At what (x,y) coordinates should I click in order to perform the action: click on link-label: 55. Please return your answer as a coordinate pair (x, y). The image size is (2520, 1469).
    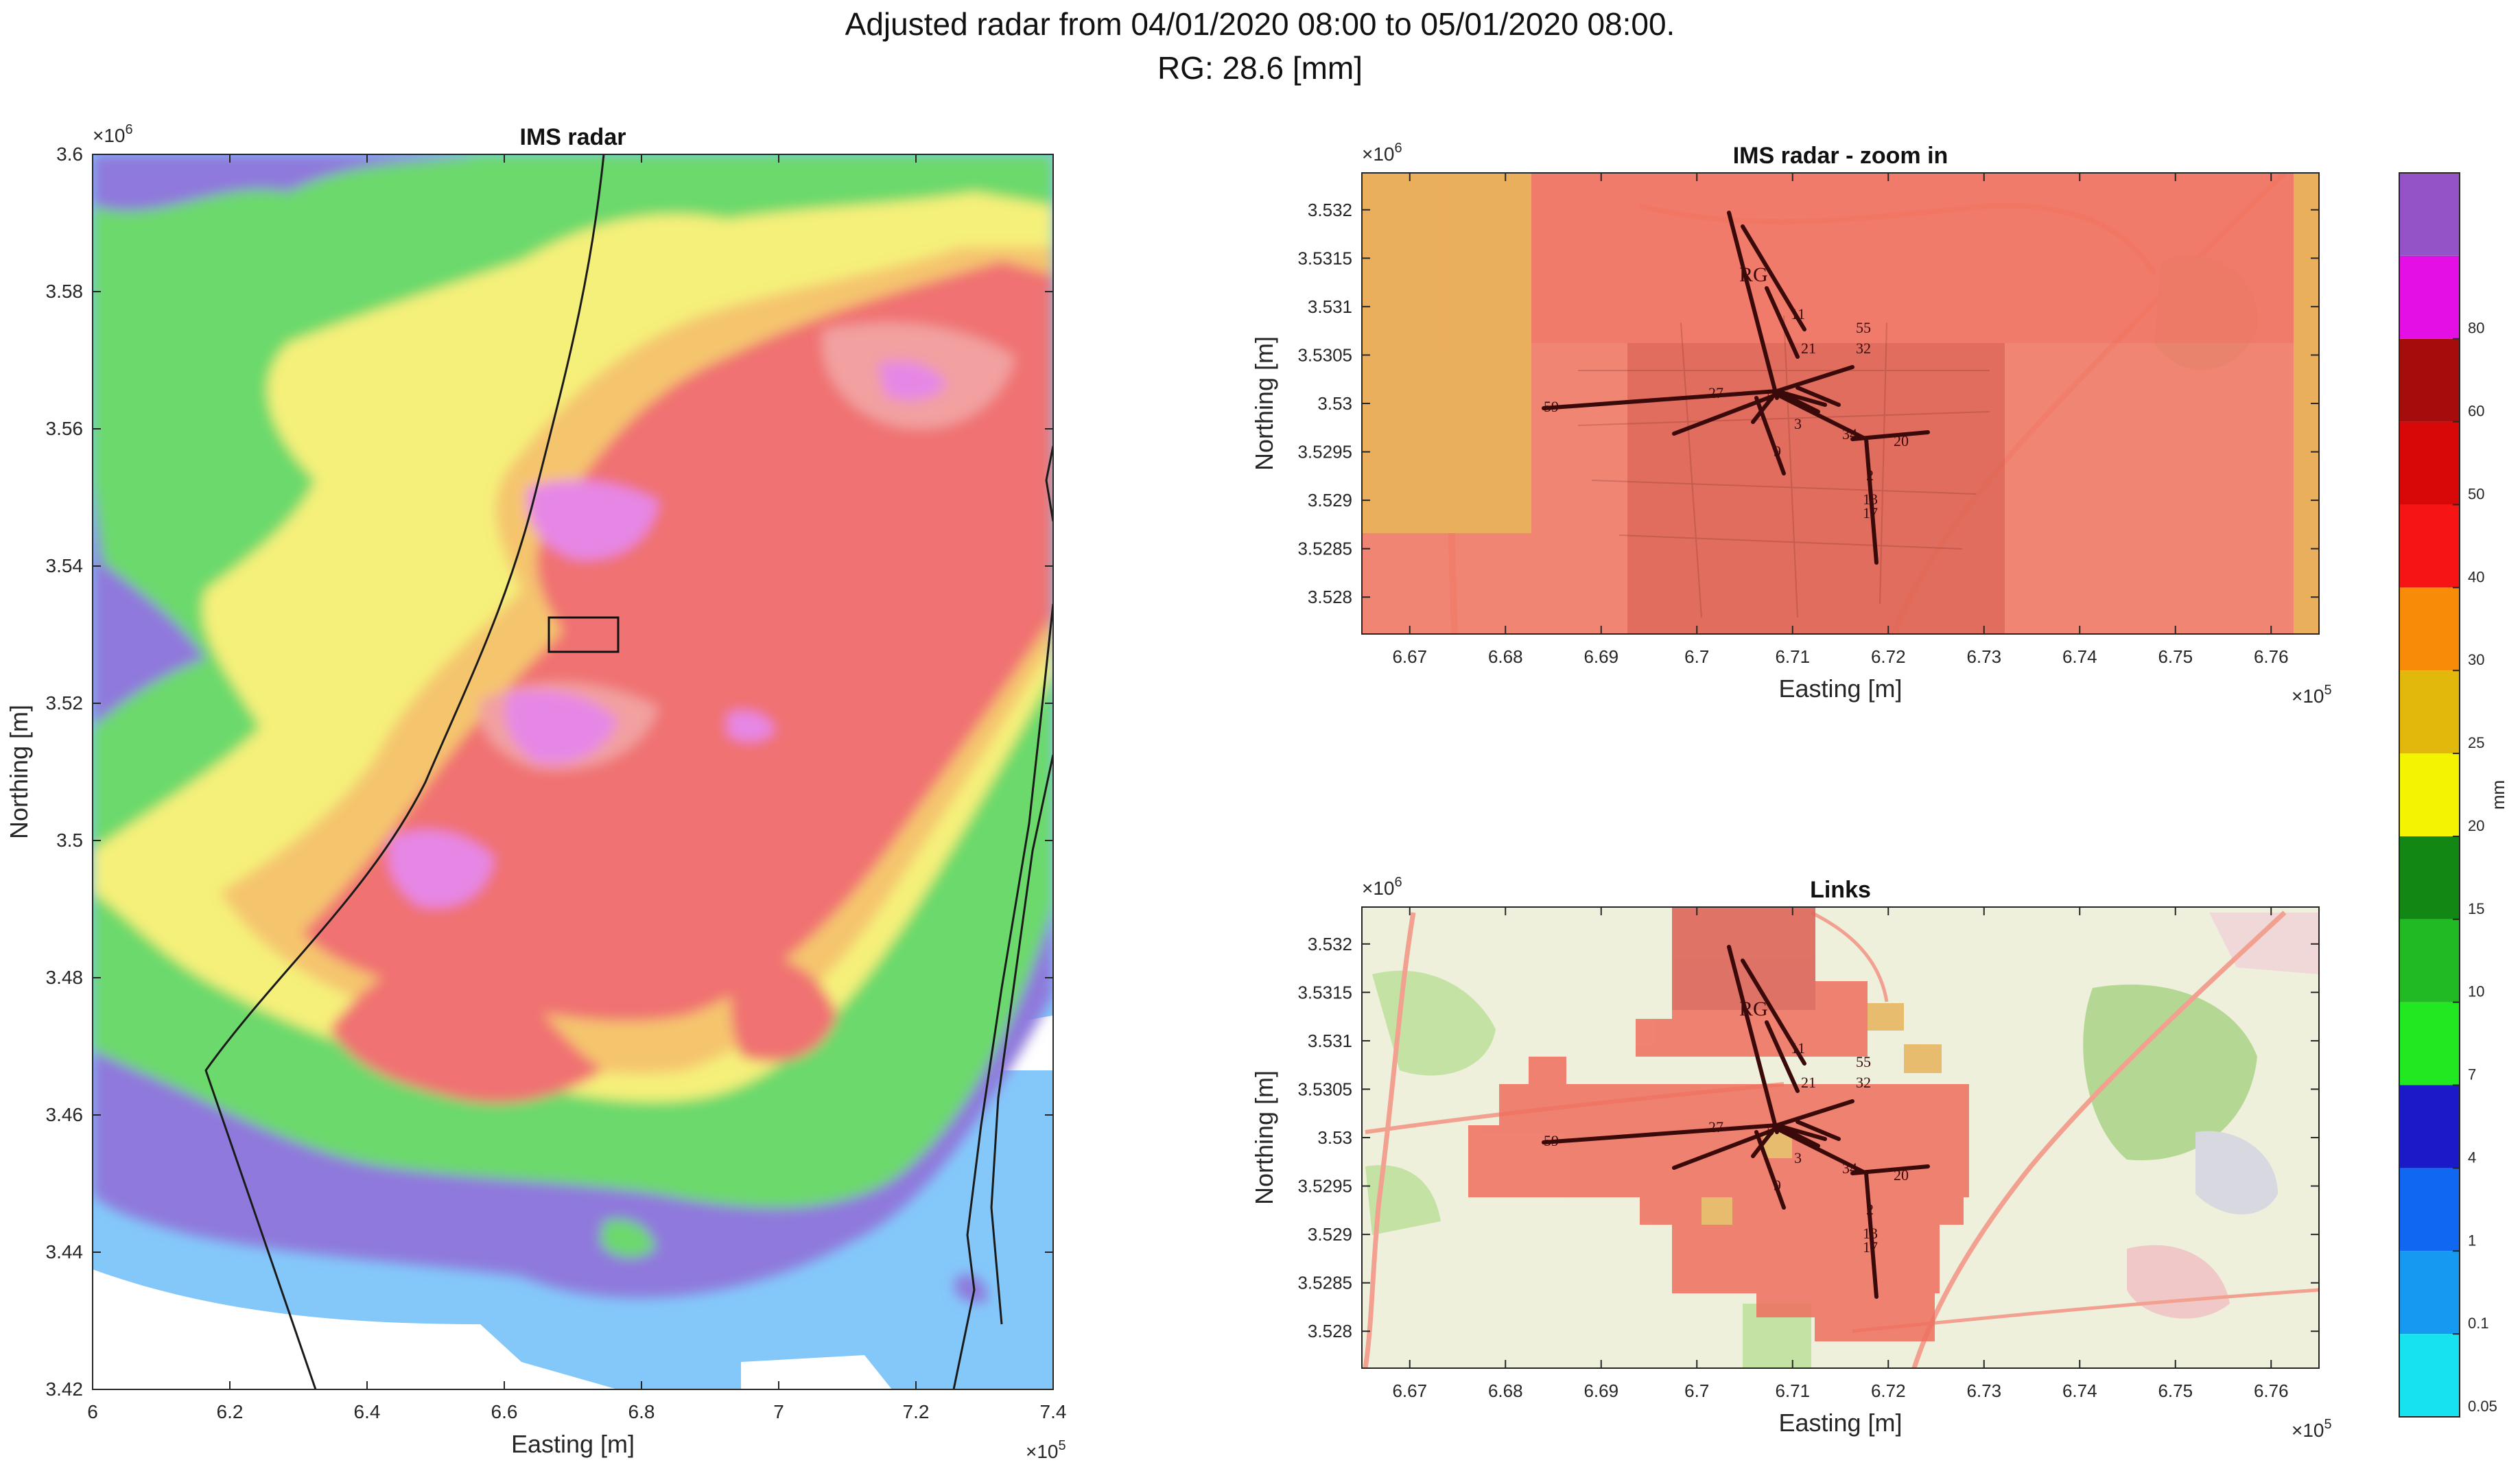
    Looking at the image, I should click on (1864, 328).